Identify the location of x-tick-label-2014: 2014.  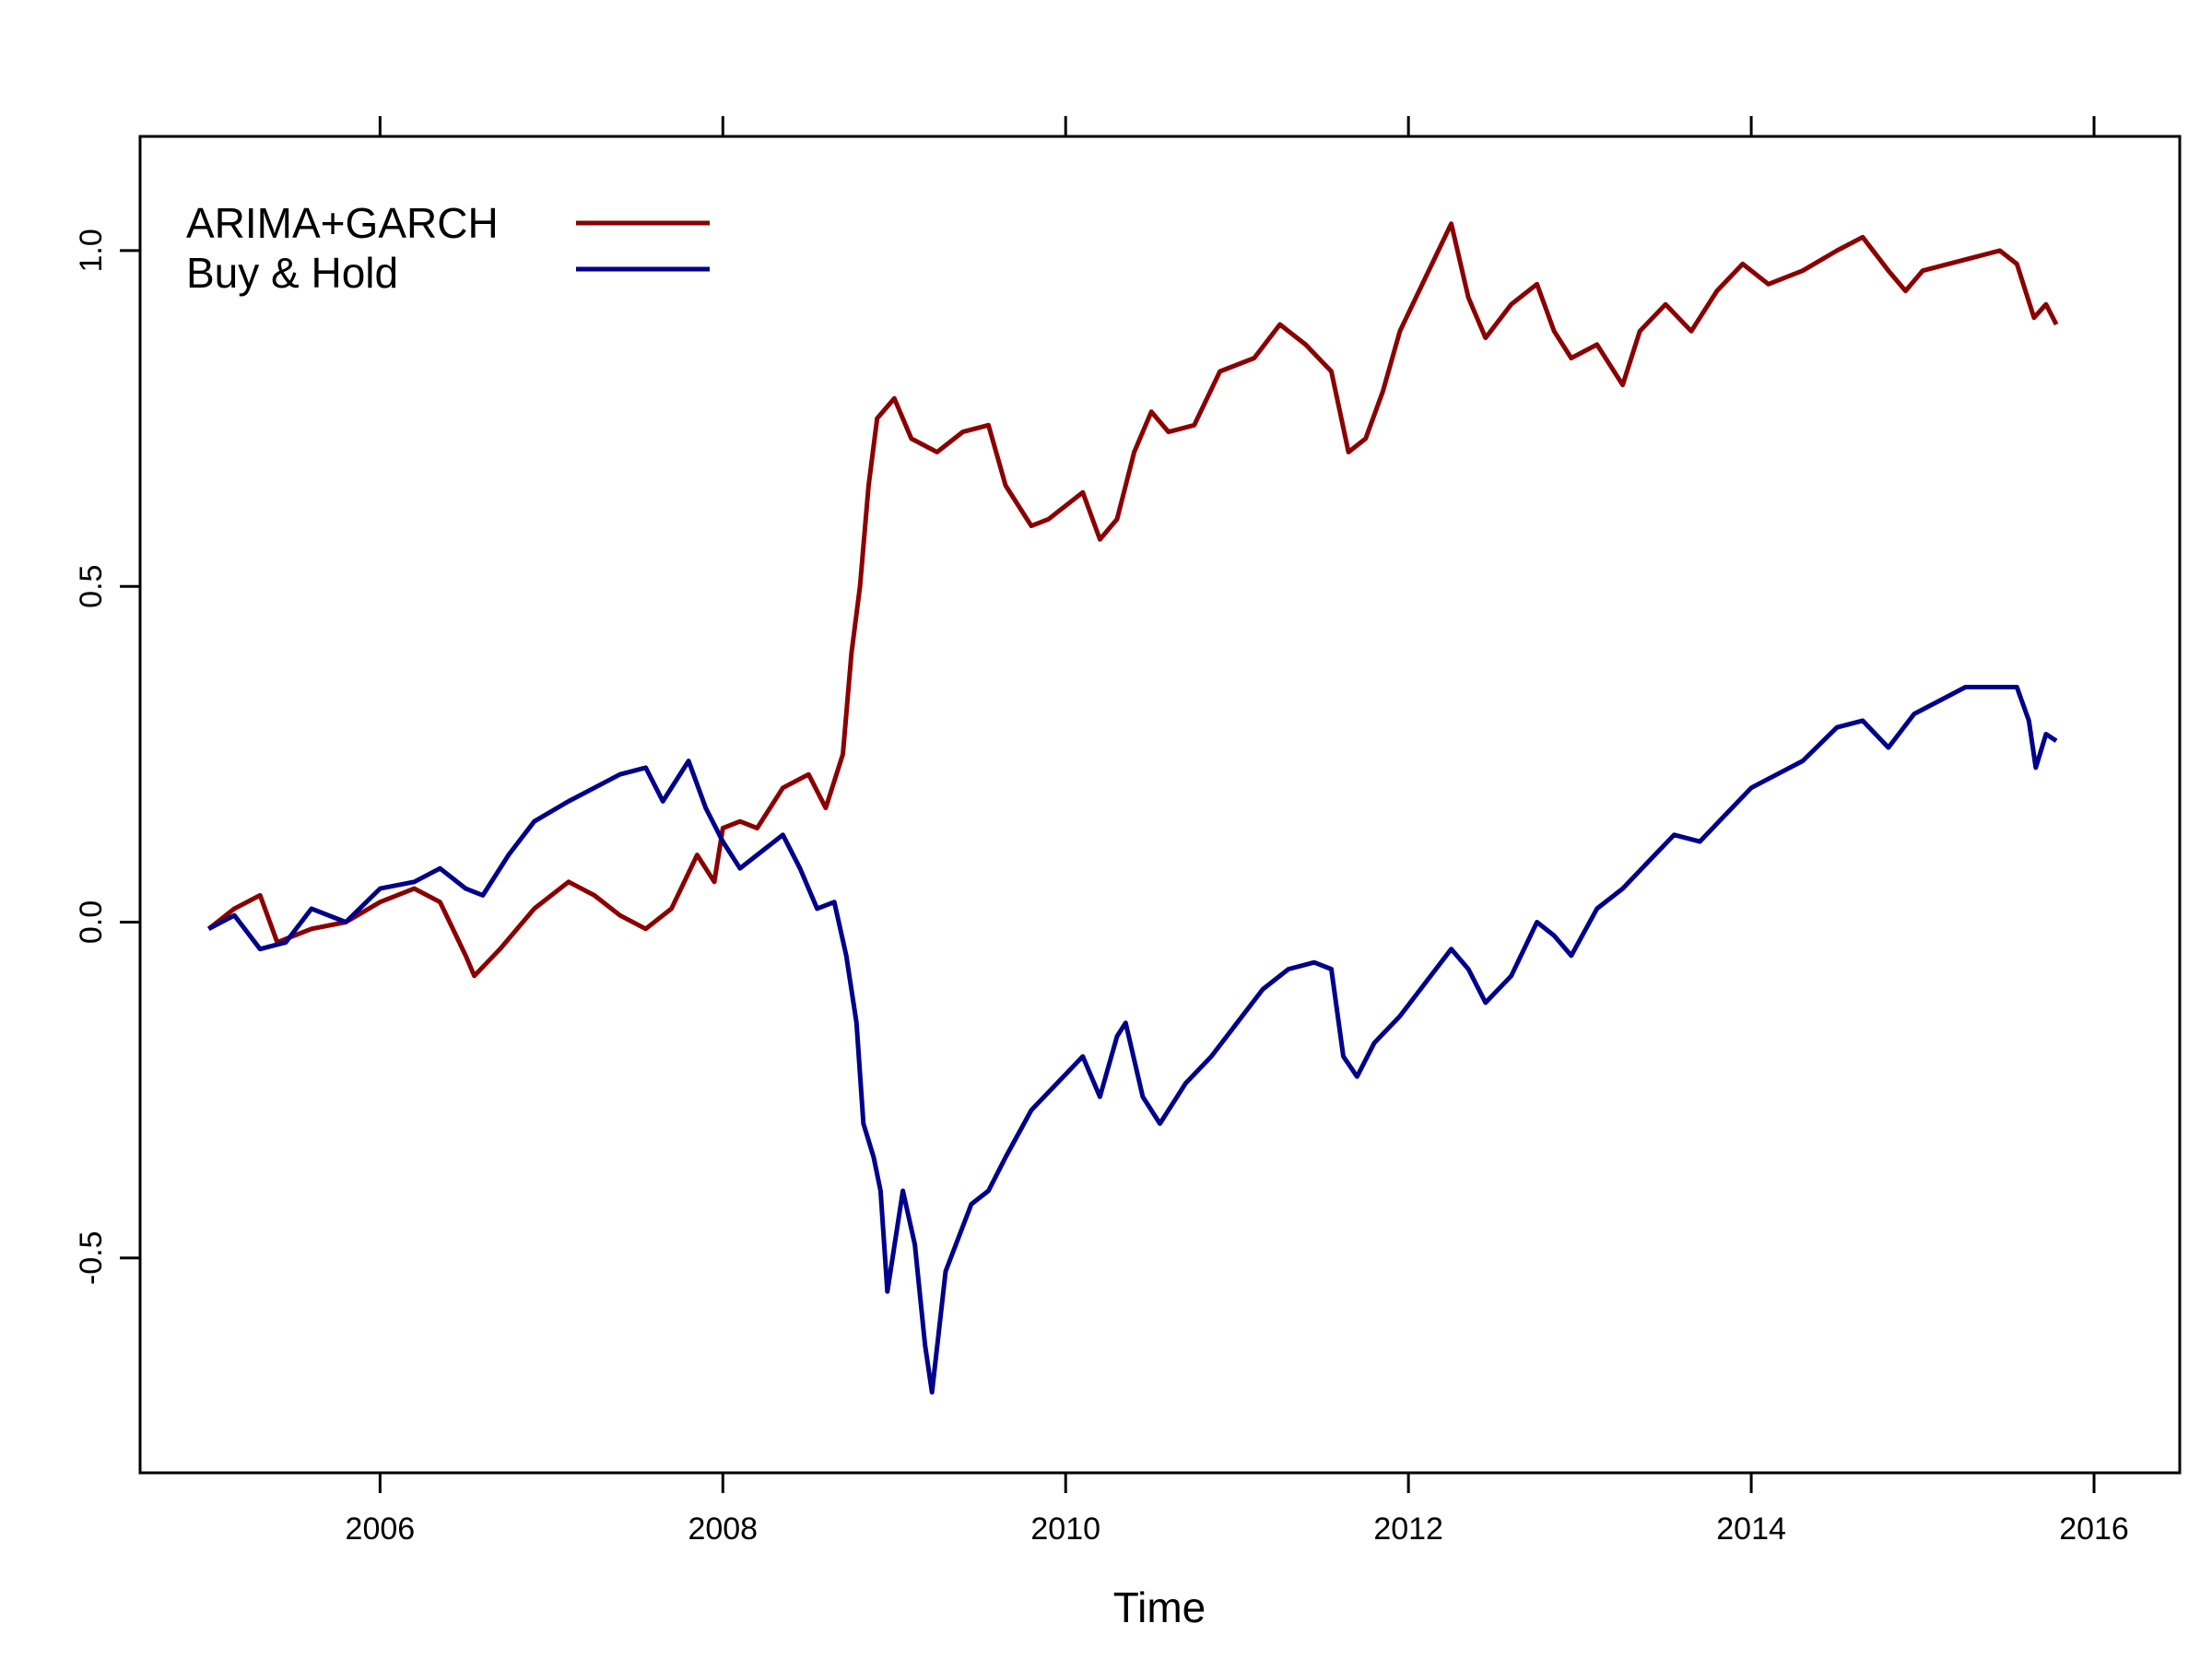
(1751, 1529).